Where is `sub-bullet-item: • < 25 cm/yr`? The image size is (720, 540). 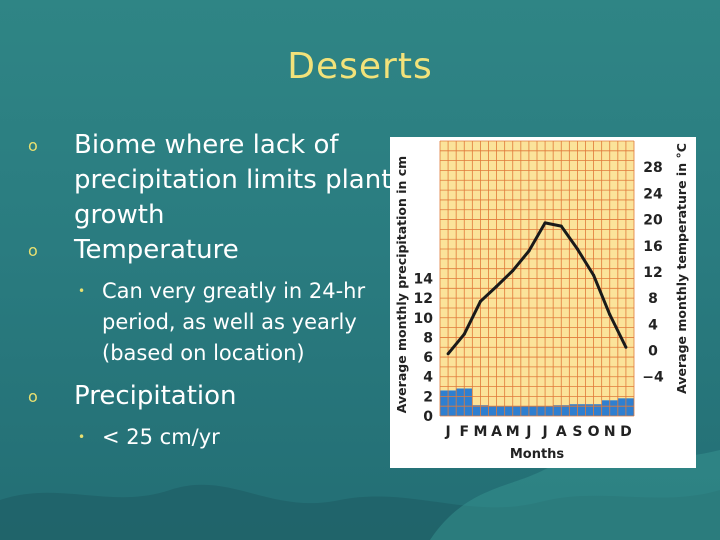
sub-bullet-item: • < 25 cm/yr is located at coordinates (207, 437).